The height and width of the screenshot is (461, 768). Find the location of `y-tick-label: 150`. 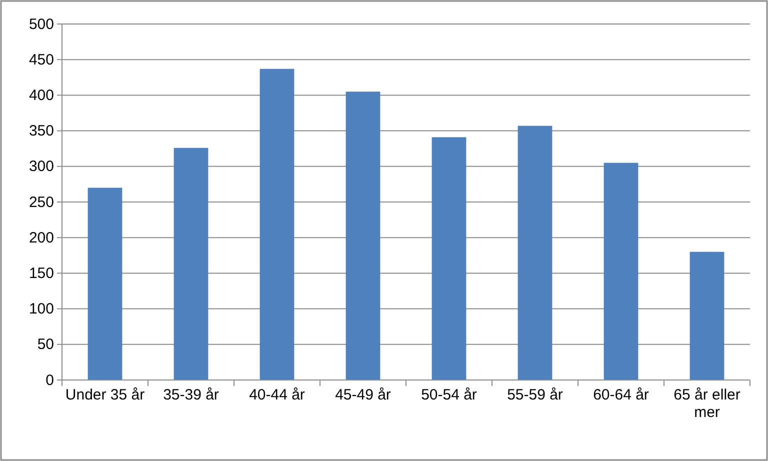

y-tick-label: 150 is located at coordinates (41, 273).